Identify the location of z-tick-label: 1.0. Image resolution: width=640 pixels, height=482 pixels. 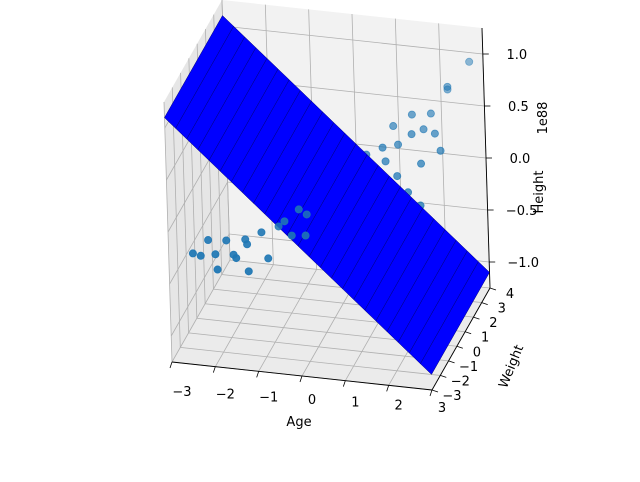
(516, 55).